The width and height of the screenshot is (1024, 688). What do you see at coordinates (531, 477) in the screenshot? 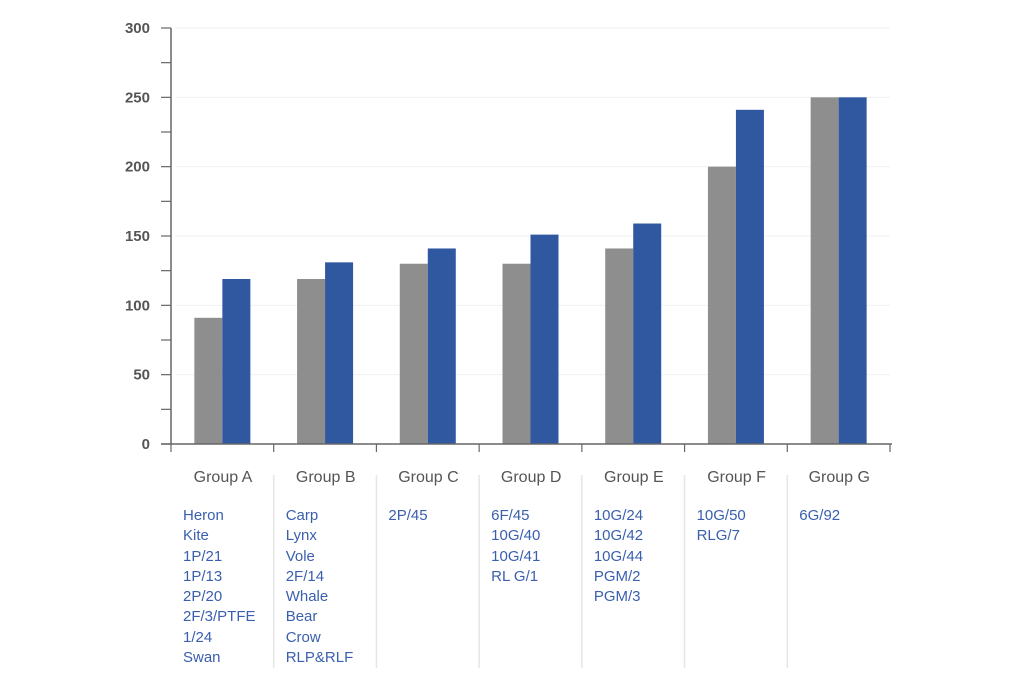
I see `x-tick-label: Group D` at bounding box center [531, 477].